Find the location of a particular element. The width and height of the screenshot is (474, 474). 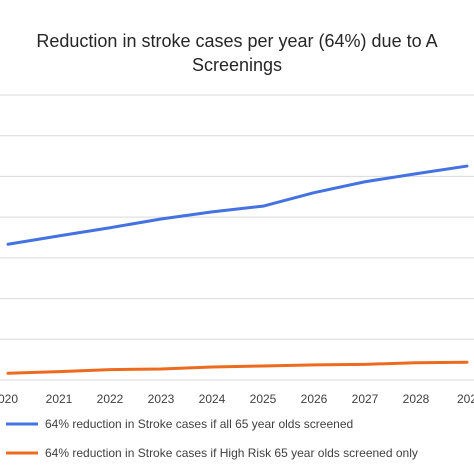

x-tick-label: 202 is located at coordinates (465, 399).